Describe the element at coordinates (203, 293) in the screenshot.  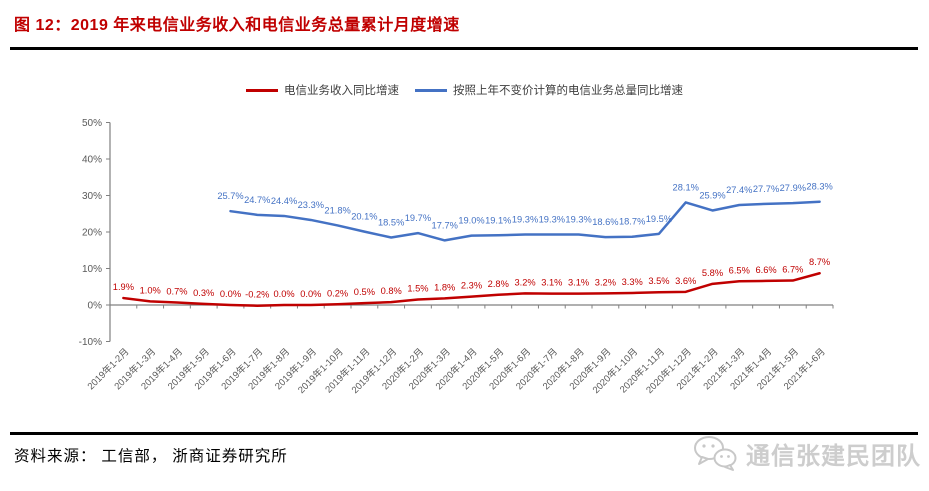
I see `data-label: 0.3%` at that location.